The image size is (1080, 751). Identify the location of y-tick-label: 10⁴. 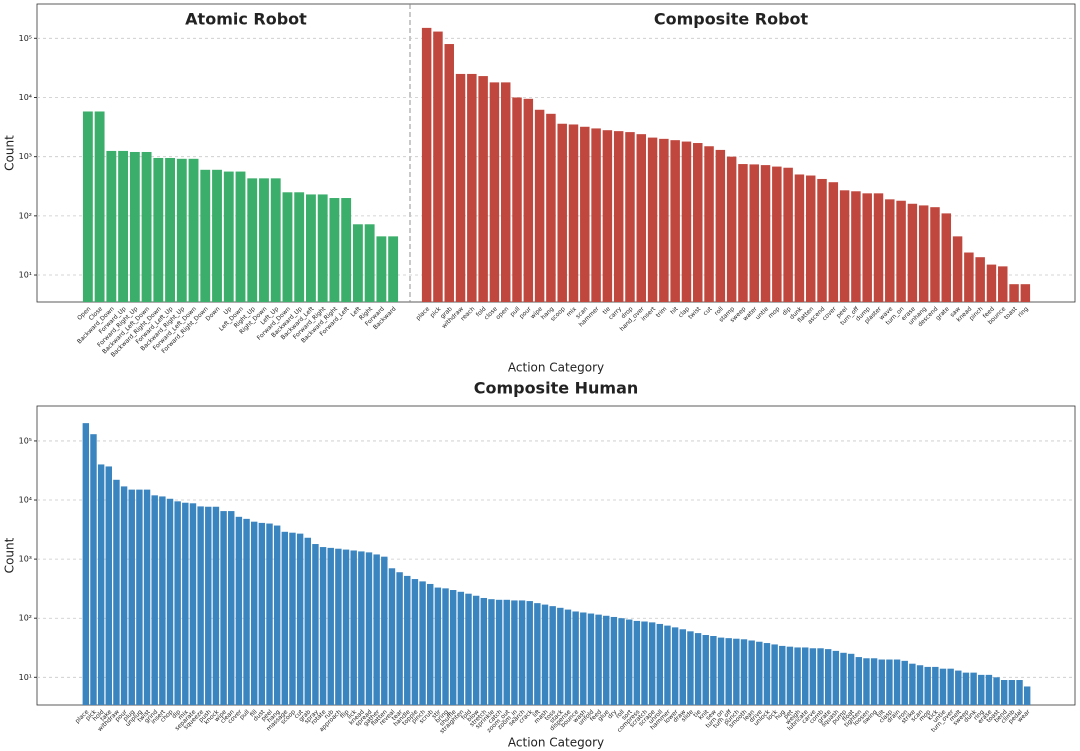
(25, 500).